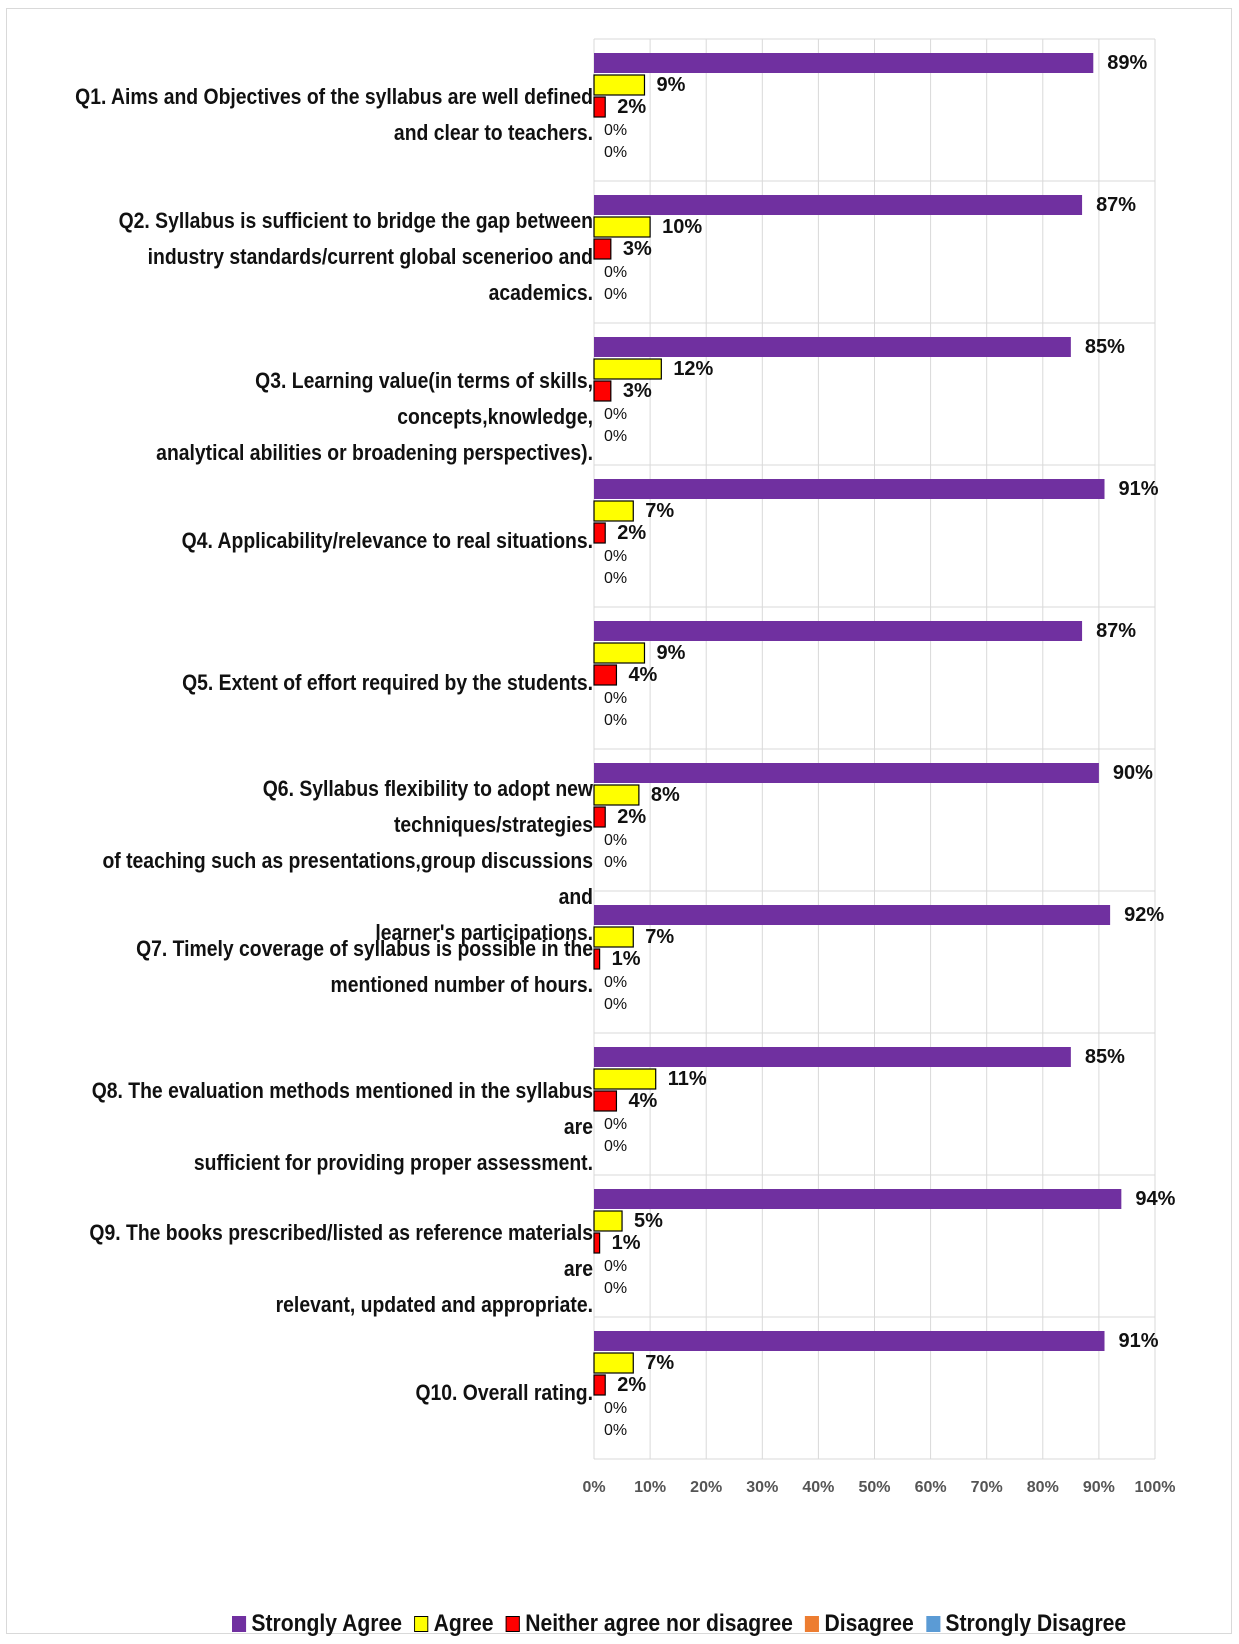 This screenshot has width=1239, height=1644. What do you see at coordinates (648, 1221) in the screenshot?
I see `data-label: 5%` at bounding box center [648, 1221].